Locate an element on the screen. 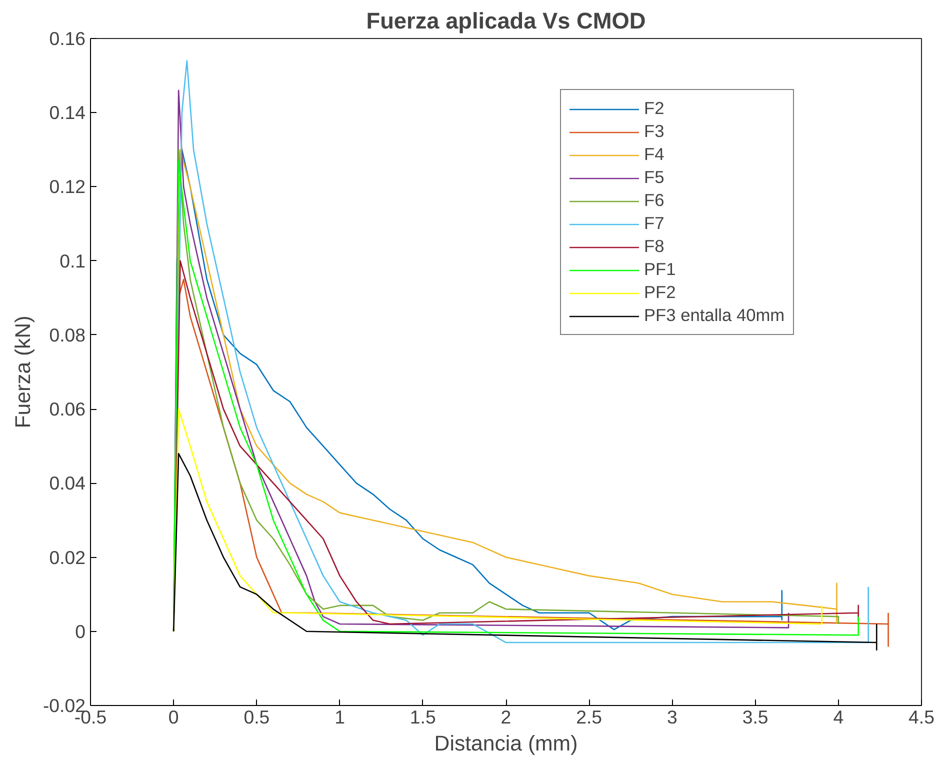 The image size is (941, 758). y-tick-label: 0.14 is located at coordinates (67, 113).